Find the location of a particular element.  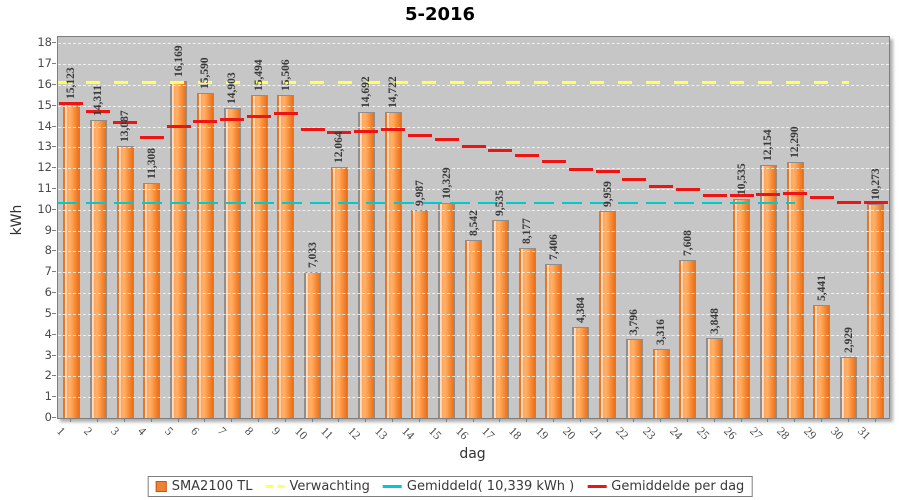

x-tick-label-30: 30 is located at coordinates (837, 433).